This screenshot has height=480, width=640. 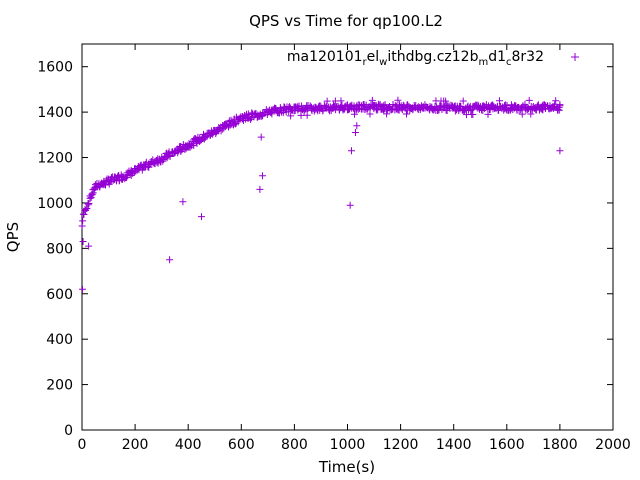 What do you see at coordinates (346, 467) in the screenshot?
I see `x-axis-label: Time(s)` at bounding box center [346, 467].